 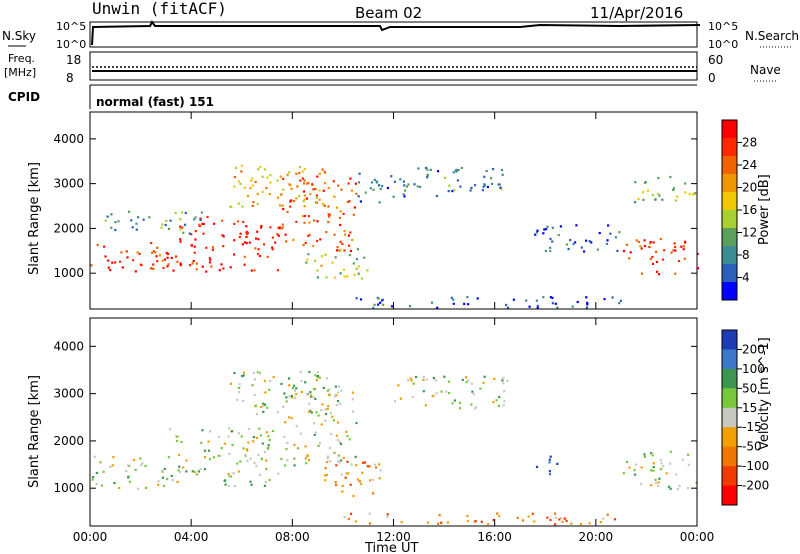 What do you see at coordinates (396, 33) in the screenshot?
I see `nsky-trace` at bounding box center [396, 33].